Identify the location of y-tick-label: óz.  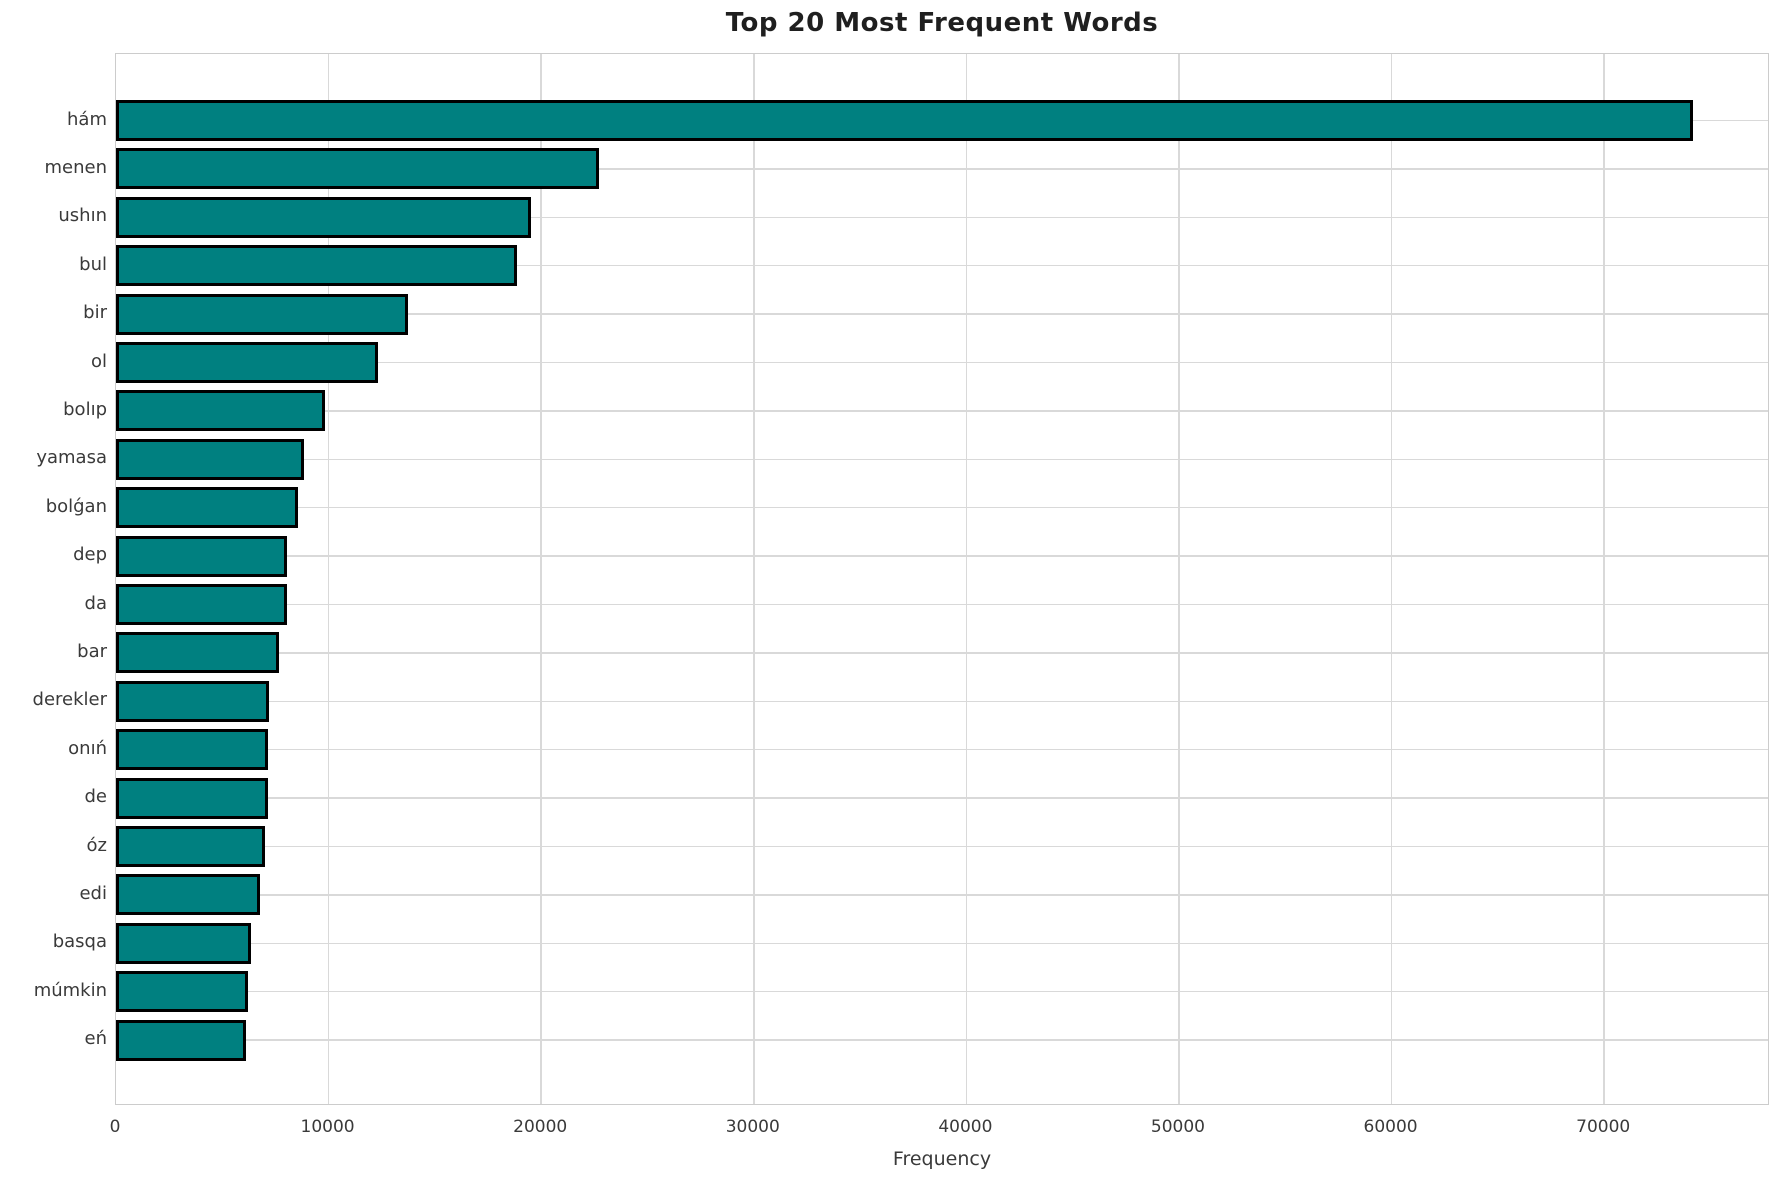
(96, 845).